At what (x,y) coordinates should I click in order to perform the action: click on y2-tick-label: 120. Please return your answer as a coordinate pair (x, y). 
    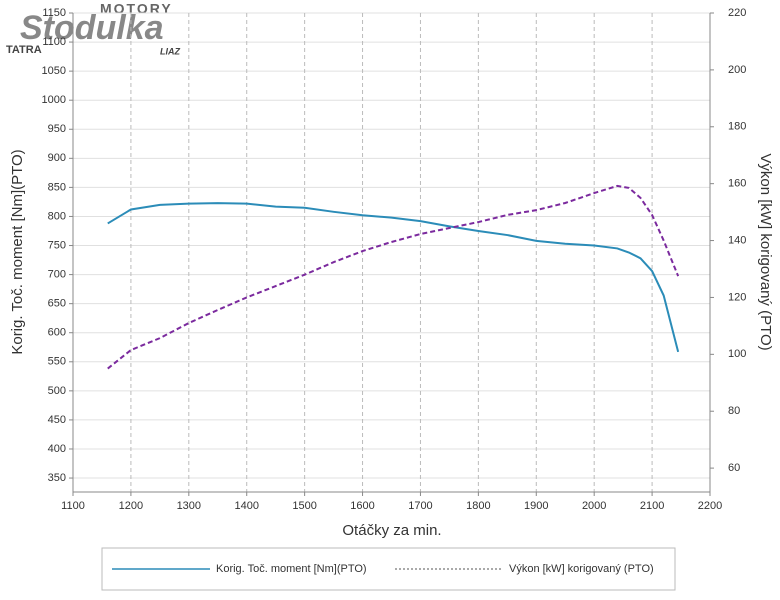
    Looking at the image, I should click on (737, 297).